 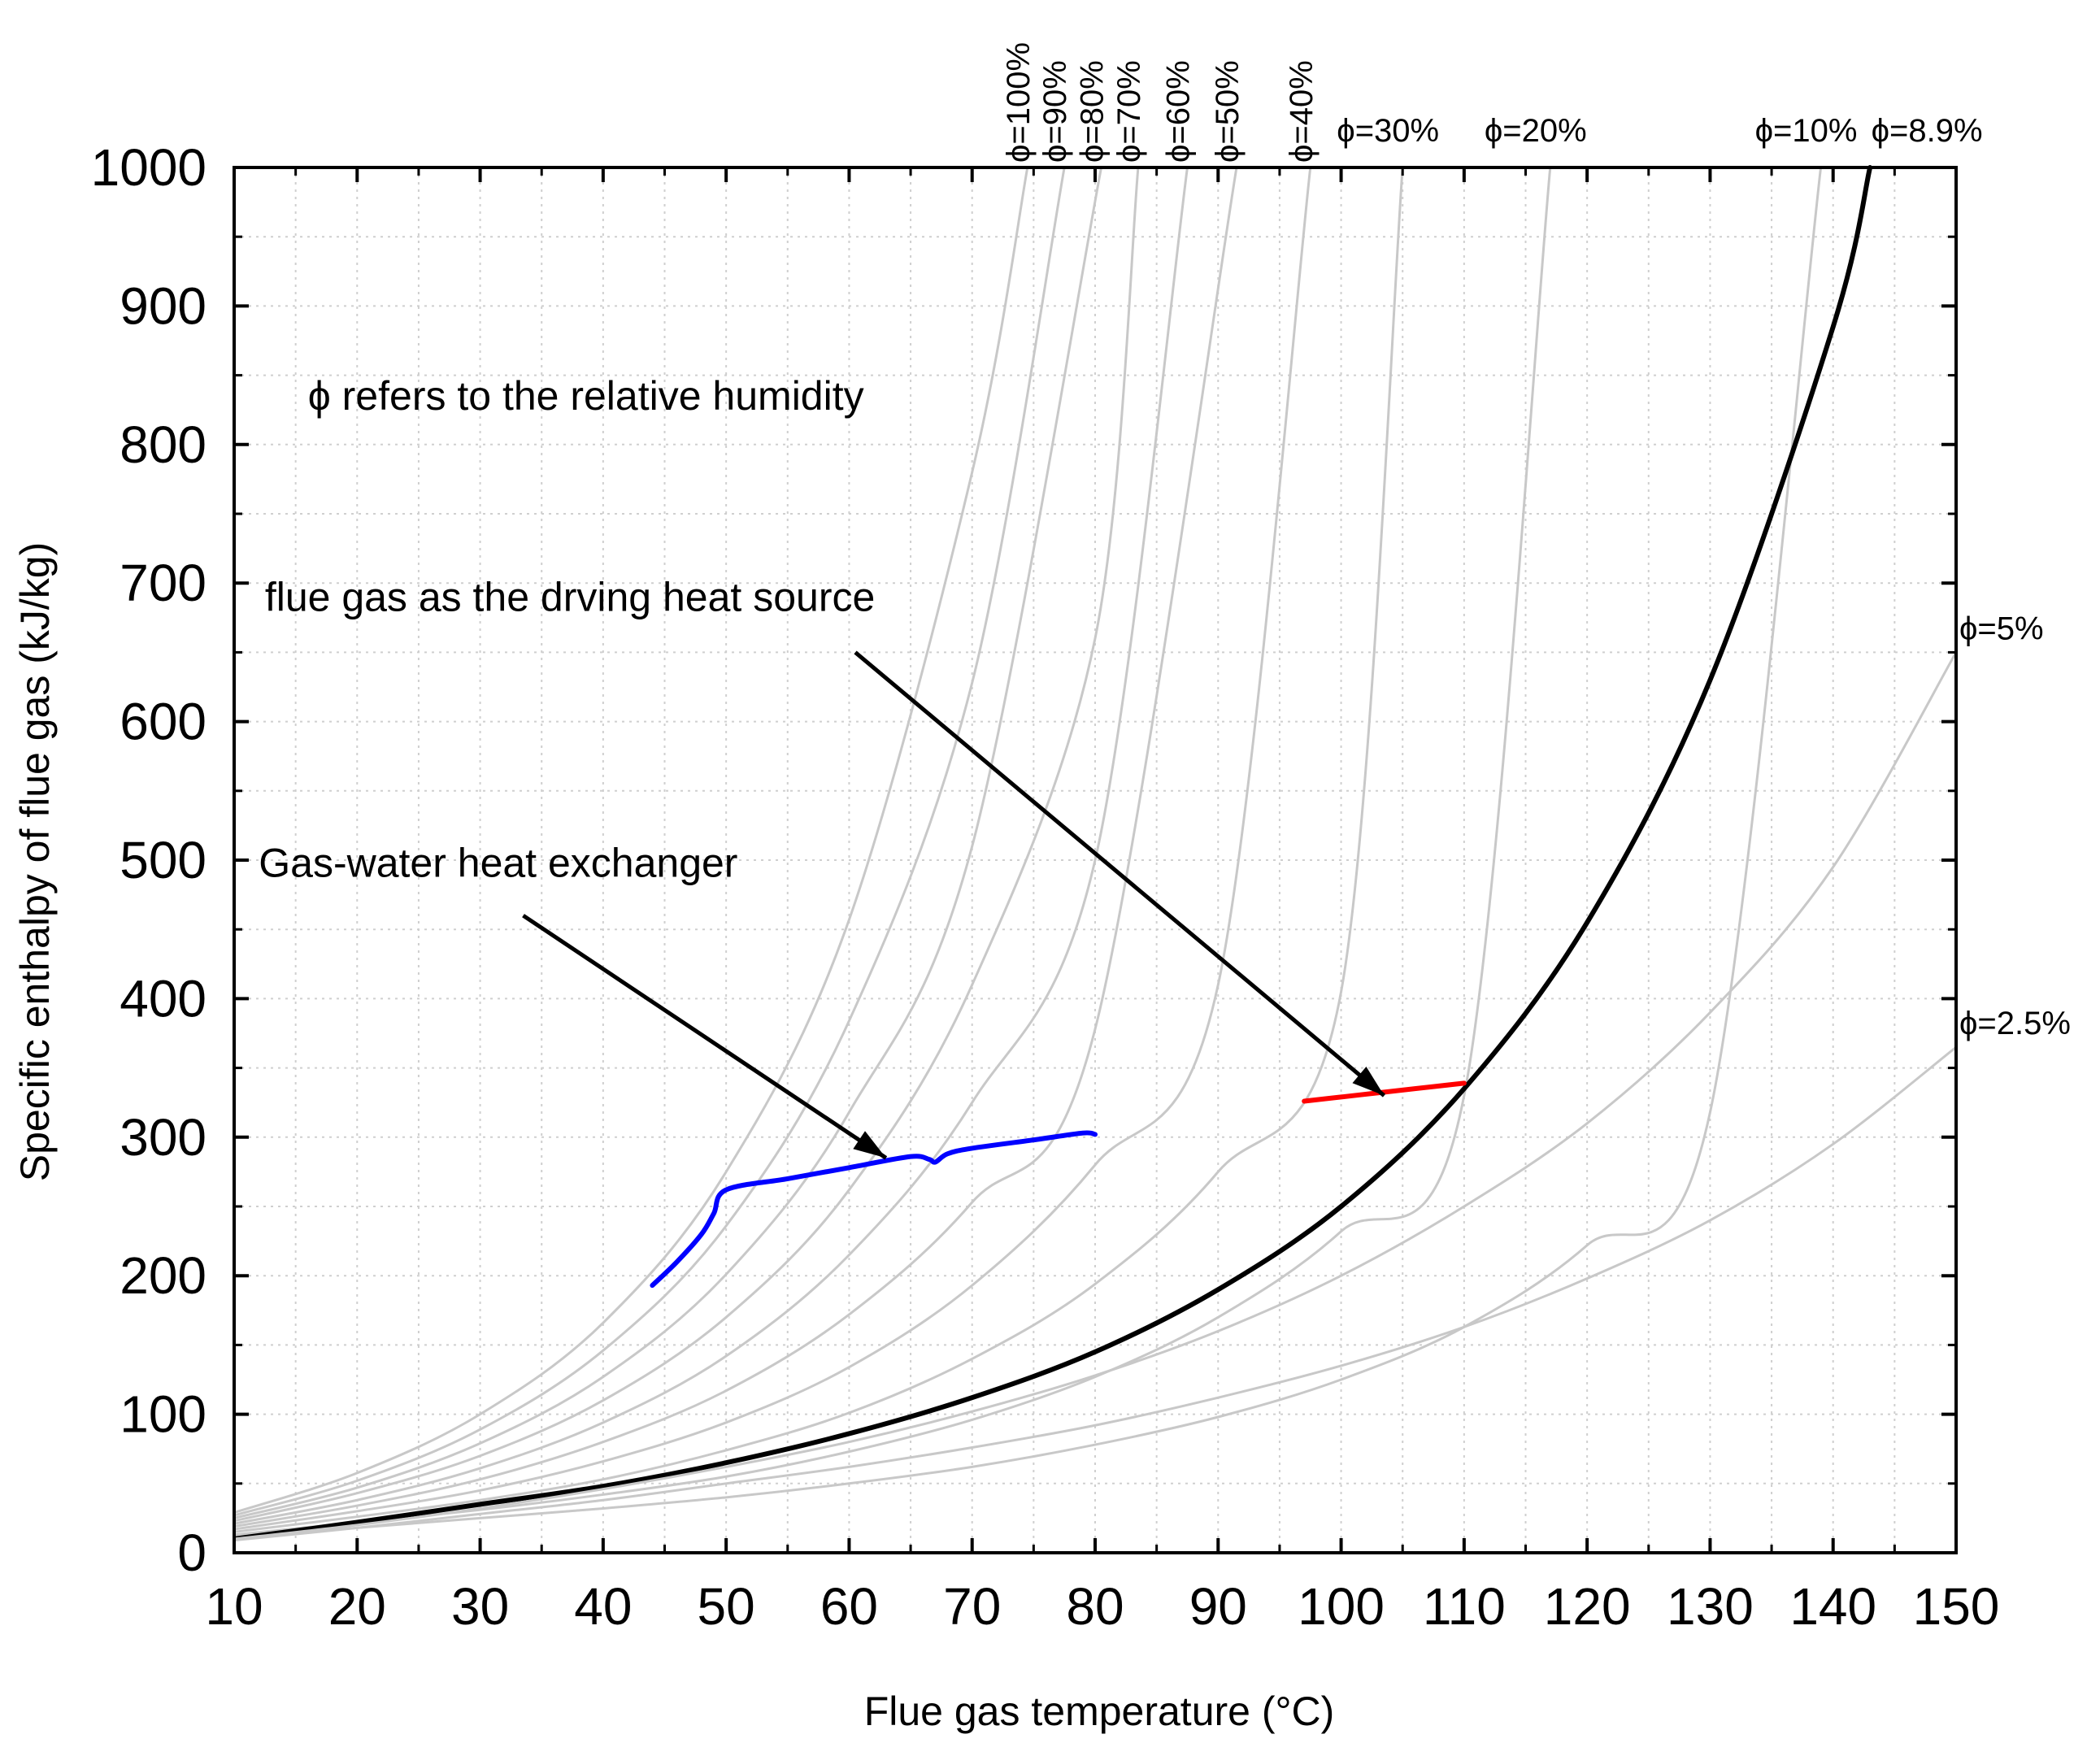 I want to click on y-axis-label: Specific enthalpy of flue gas (kJ/kg), so click(x=35, y=862).